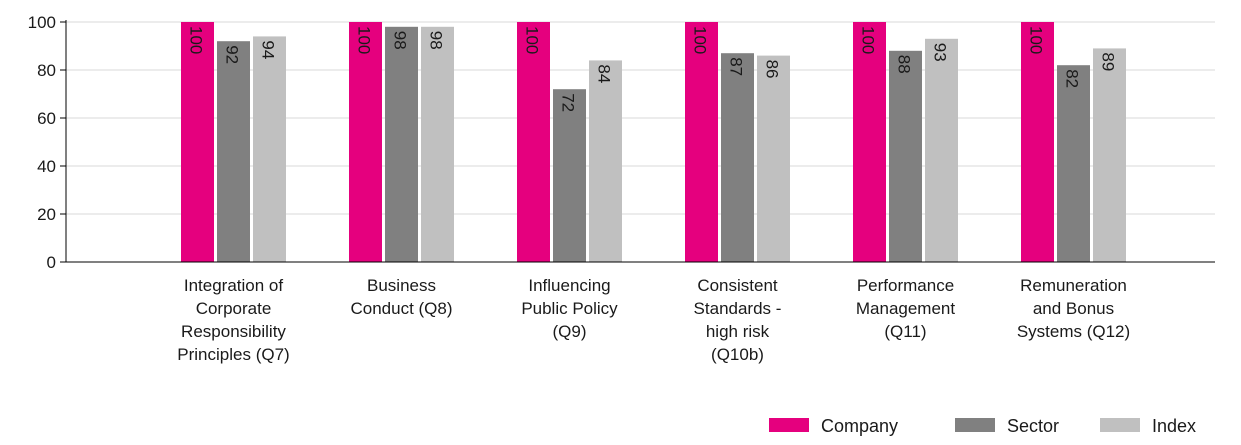 This screenshot has width=1241, height=445. I want to click on legend-swatch-sector, so click(975, 425).